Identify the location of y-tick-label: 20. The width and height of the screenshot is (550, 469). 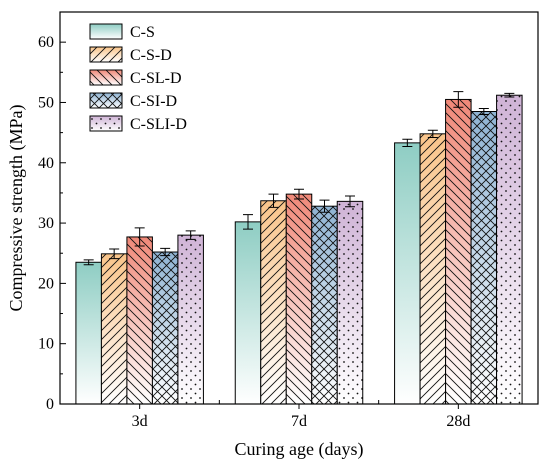
(46, 283).